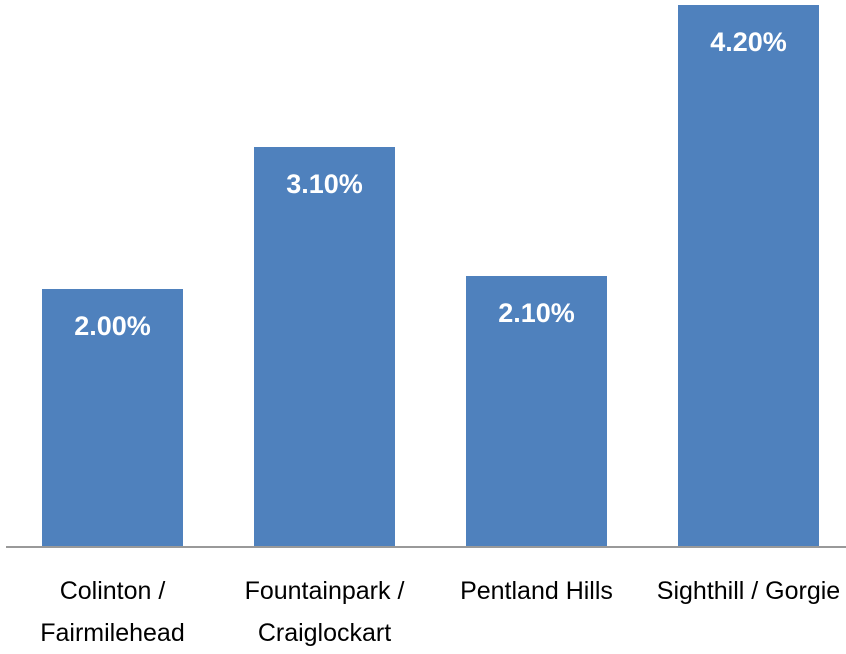 The image size is (846, 654). What do you see at coordinates (748, 42) in the screenshot?
I see `data-label: 4.20%` at bounding box center [748, 42].